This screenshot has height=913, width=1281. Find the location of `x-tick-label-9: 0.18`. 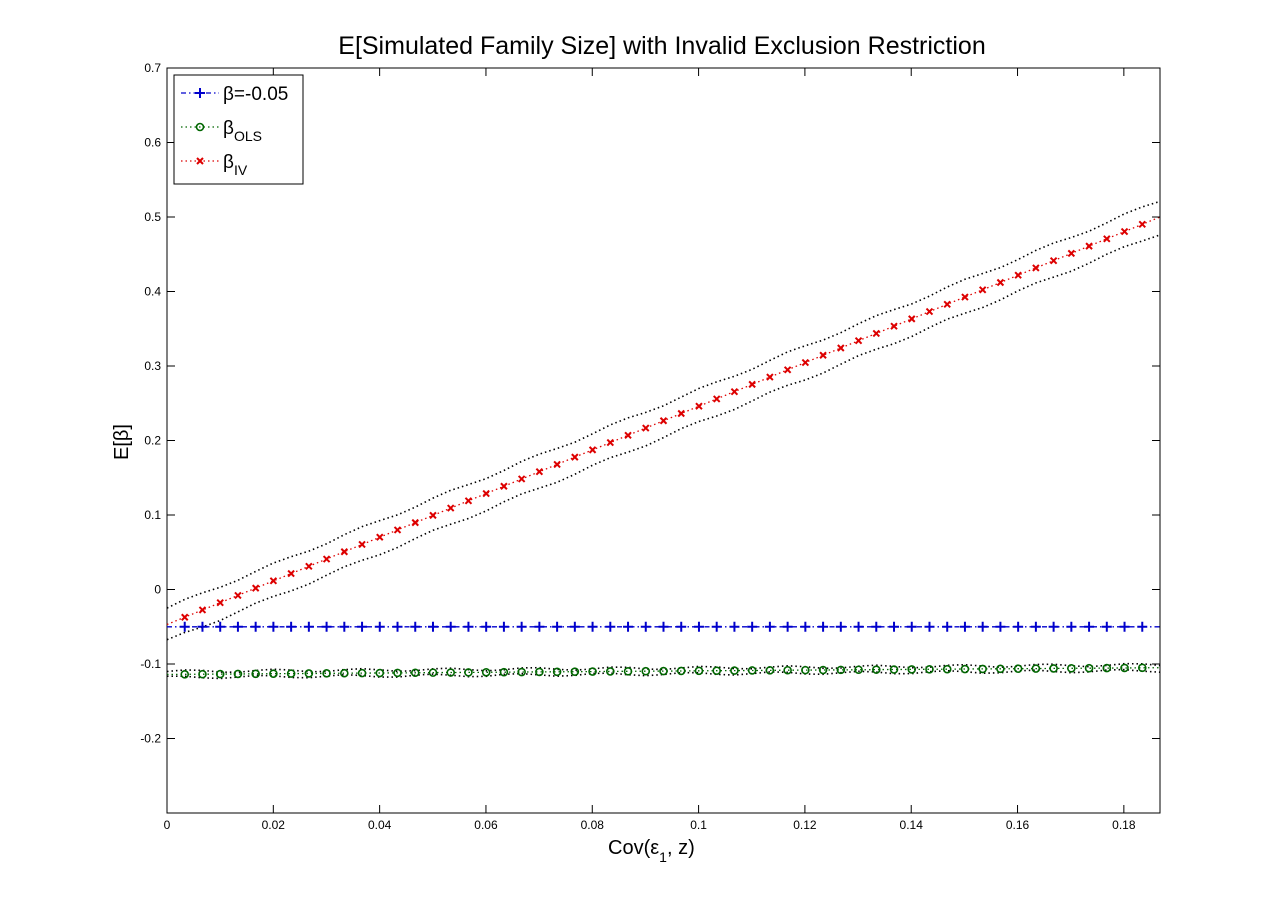

x-tick-label-9: 0.18 is located at coordinates (1124, 825).